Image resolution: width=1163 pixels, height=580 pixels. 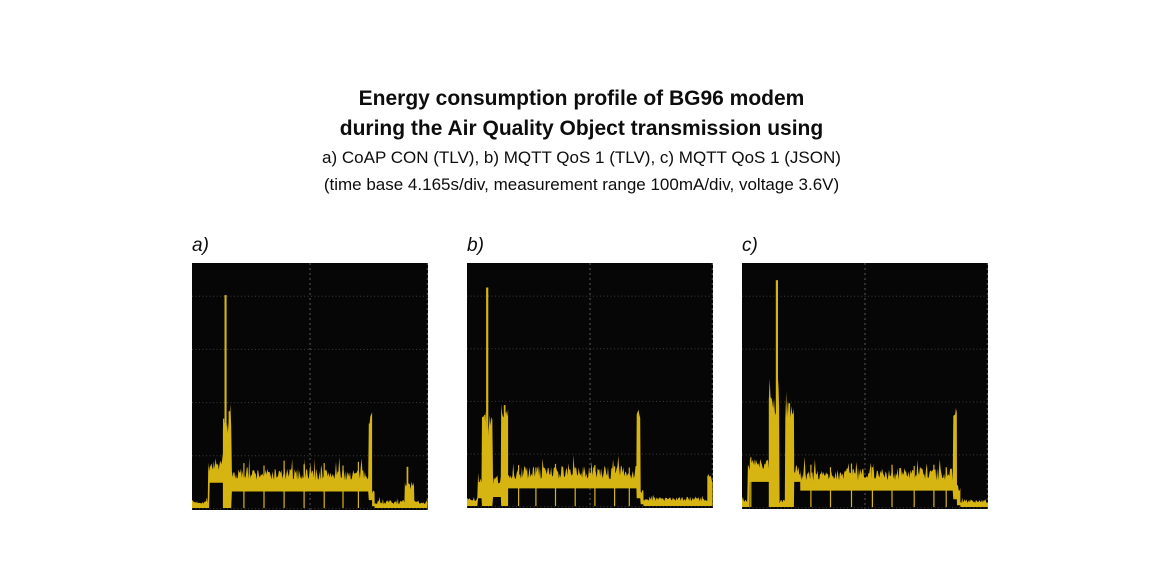 What do you see at coordinates (750, 245) in the screenshot?
I see `panel-label-c: c)` at bounding box center [750, 245].